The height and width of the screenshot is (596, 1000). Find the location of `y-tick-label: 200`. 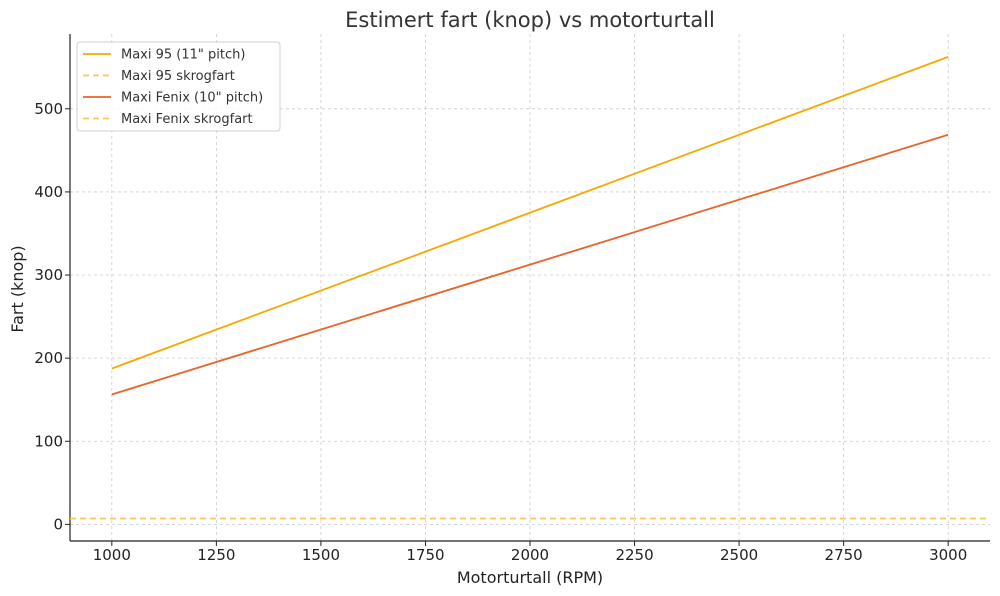

y-tick-label: 200 is located at coordinates (48, 358).